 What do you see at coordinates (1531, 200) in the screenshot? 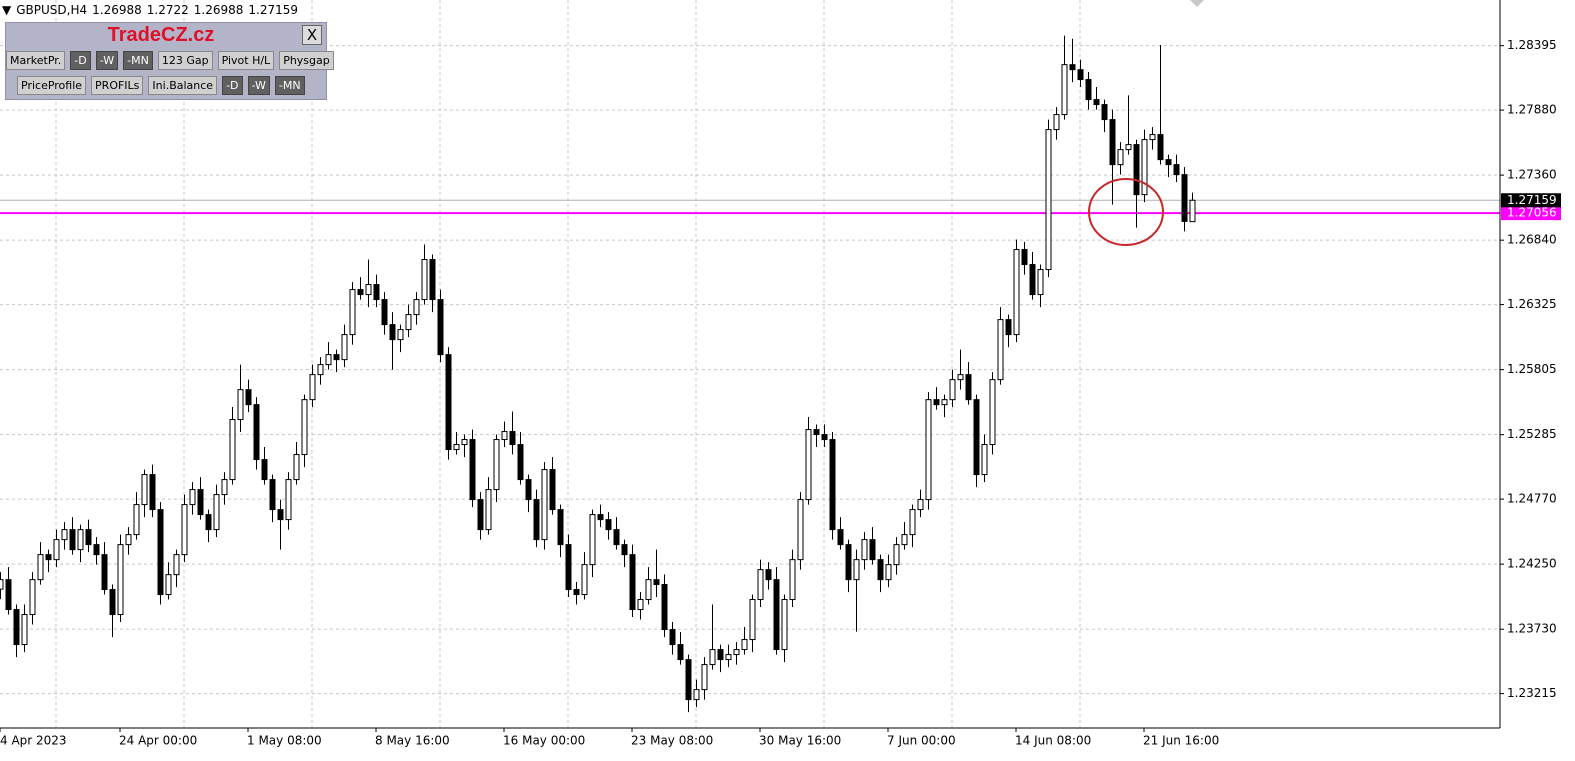
I see `price-tag` at bounding box center [1531, 200].